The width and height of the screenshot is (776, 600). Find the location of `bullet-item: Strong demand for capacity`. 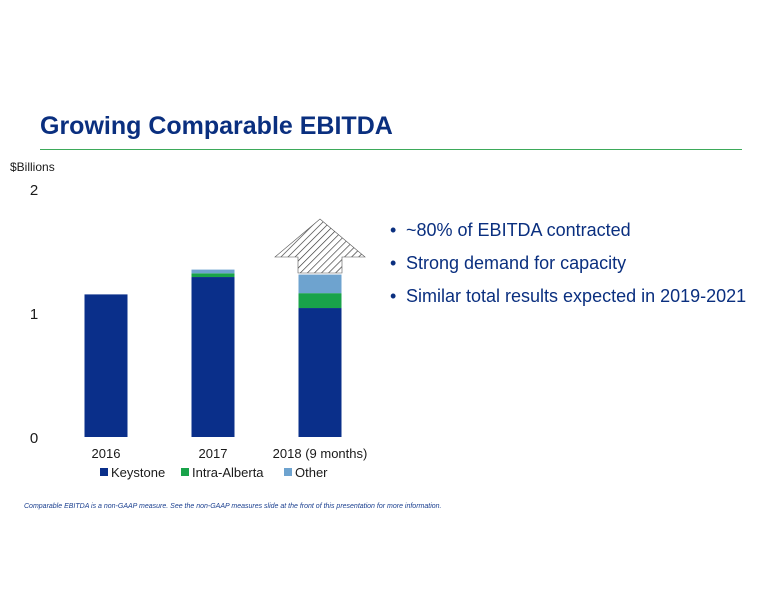

bullet-item: Strong demand for capacity is located at coordinates (568, 266).